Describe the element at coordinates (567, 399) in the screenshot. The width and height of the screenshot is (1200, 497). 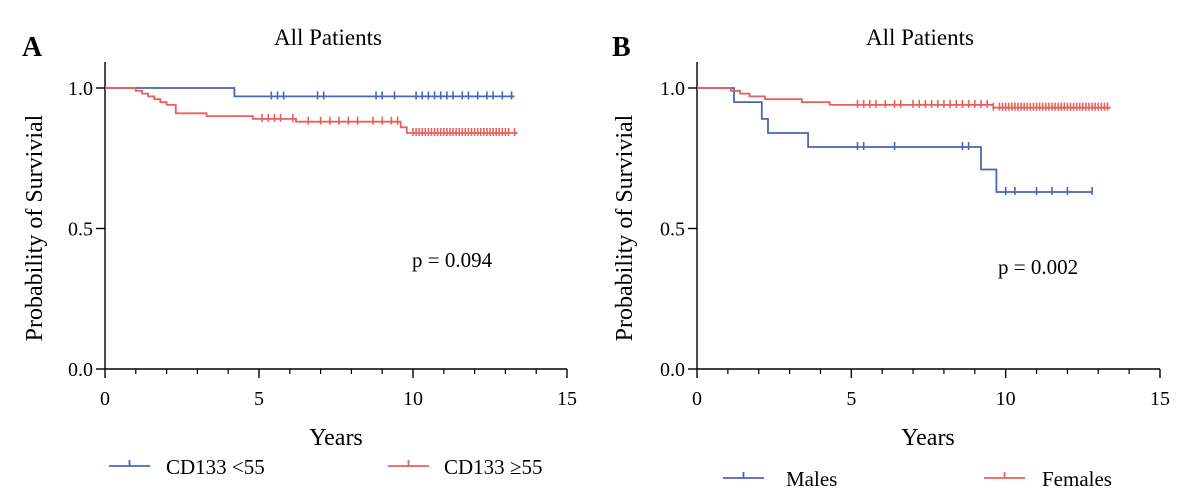
I see `panel-a-x-tick-label: 15` at that location.